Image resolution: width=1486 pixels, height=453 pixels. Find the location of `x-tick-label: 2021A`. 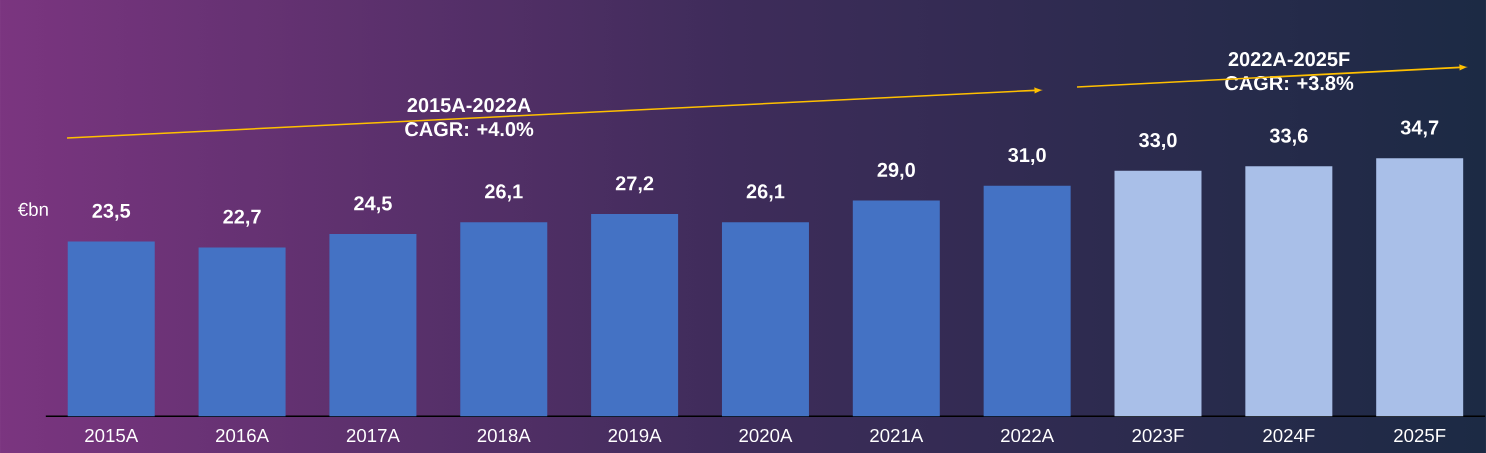

x-tick-label: 2021A is located at coordinates (897, 435).